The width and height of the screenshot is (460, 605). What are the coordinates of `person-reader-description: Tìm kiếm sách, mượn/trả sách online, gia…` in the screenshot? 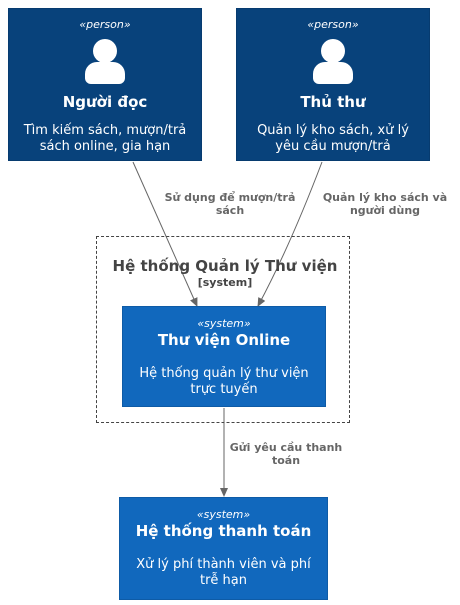 It's located at (105, 138).